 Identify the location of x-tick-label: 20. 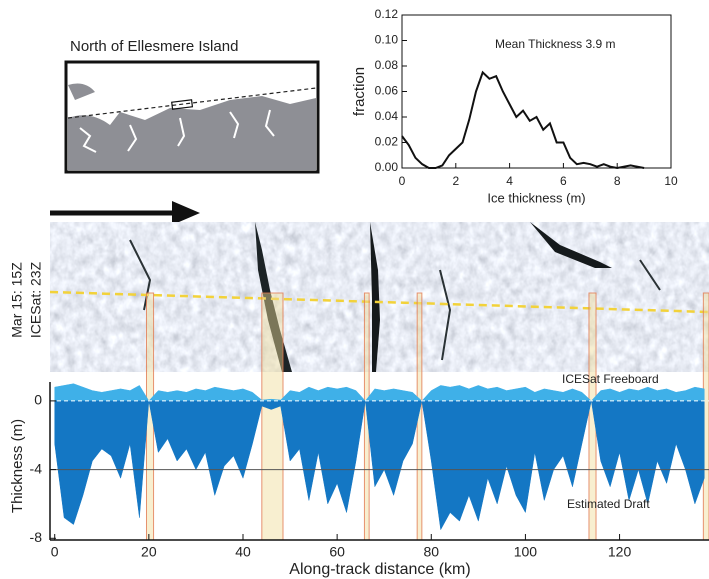
(149, 552).